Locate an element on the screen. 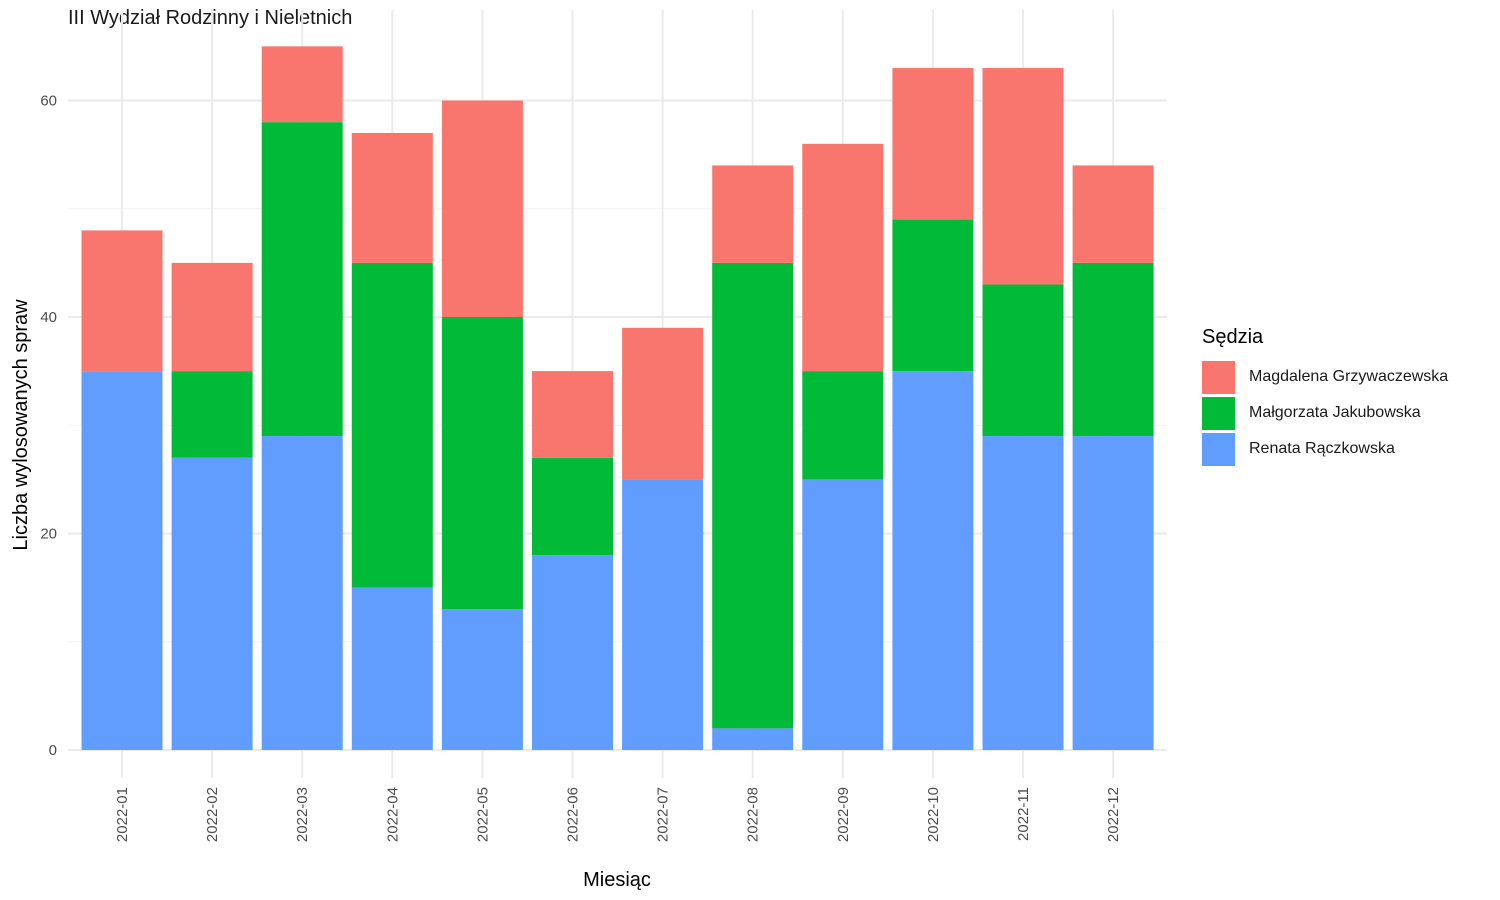 This screenshot has height=900, width=1500. x-axis-title: Miesiąc is located at coordinates (617, 880).